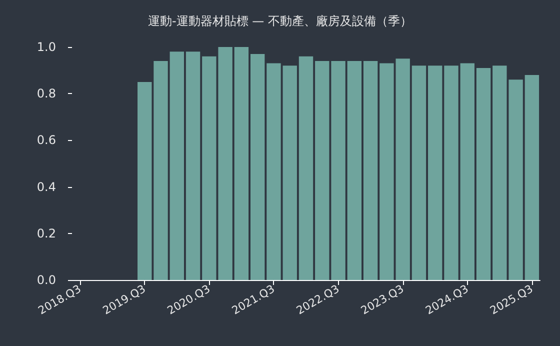 The image size is (560, 346). Describe the element at coordinates (46, 140) in the screenshot. I see `y-tick-label: 0.6` at that location.